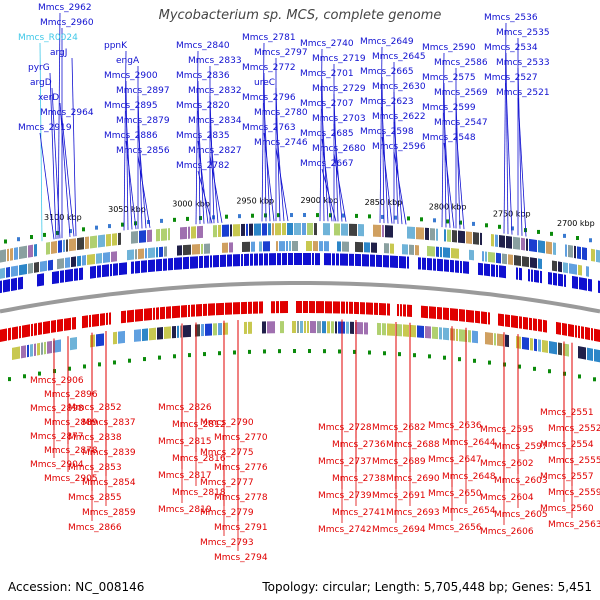 The height and width of the screenshot is (600, 600). Describe the element at coordinates (359, 513) in the screenshot. I see `gene-label-reverse: Mmcs_2741` at that location.